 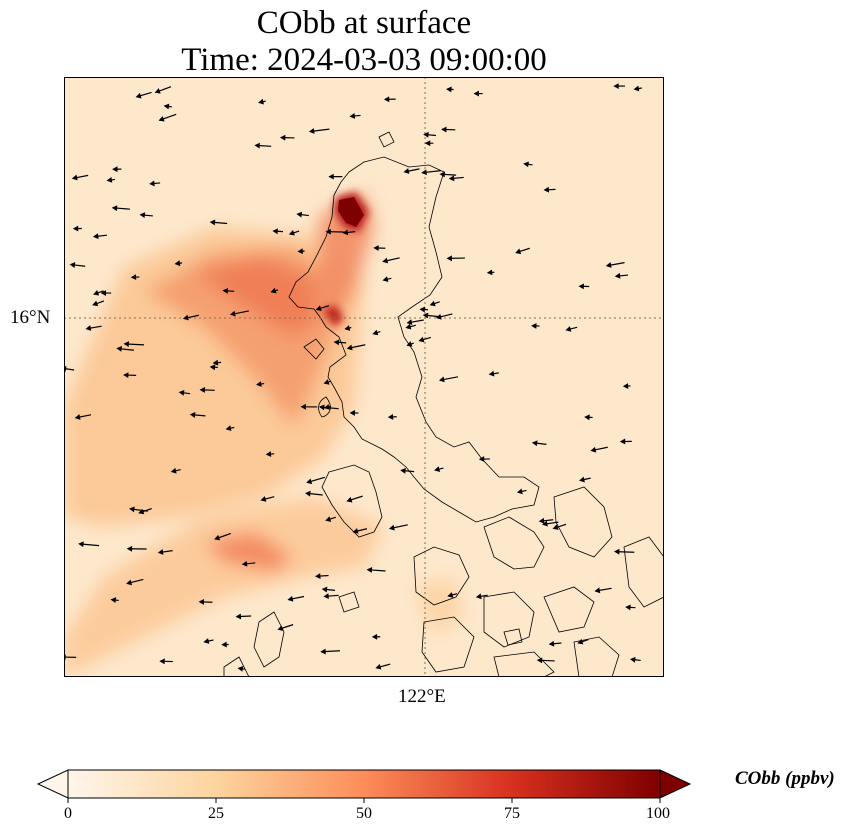 I want to click on plume-southeast-faint, so click(x=439, y=607).